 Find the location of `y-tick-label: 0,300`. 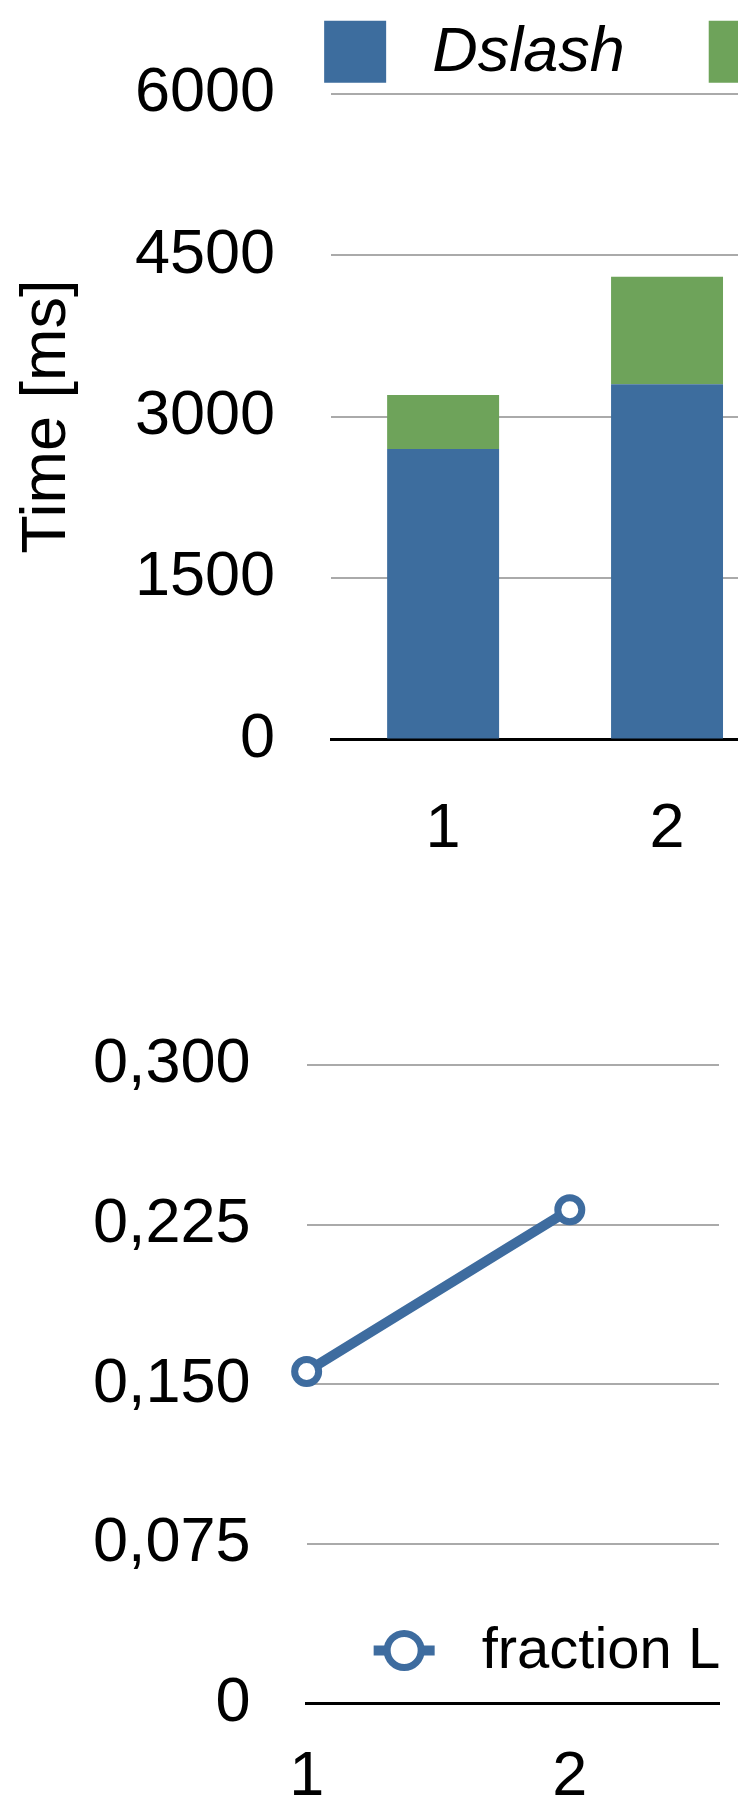

y-tick-label: 0,300 is located at coordinates (172, 1060).